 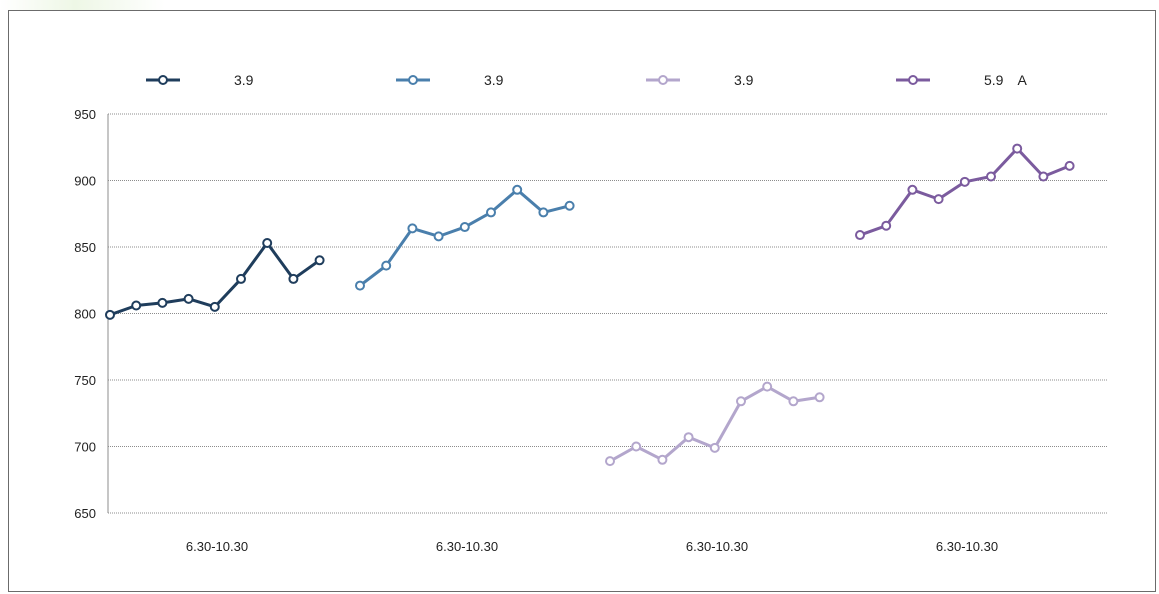 I want to click on legend-label: 5.9 A, so click(x=1005, y=80).